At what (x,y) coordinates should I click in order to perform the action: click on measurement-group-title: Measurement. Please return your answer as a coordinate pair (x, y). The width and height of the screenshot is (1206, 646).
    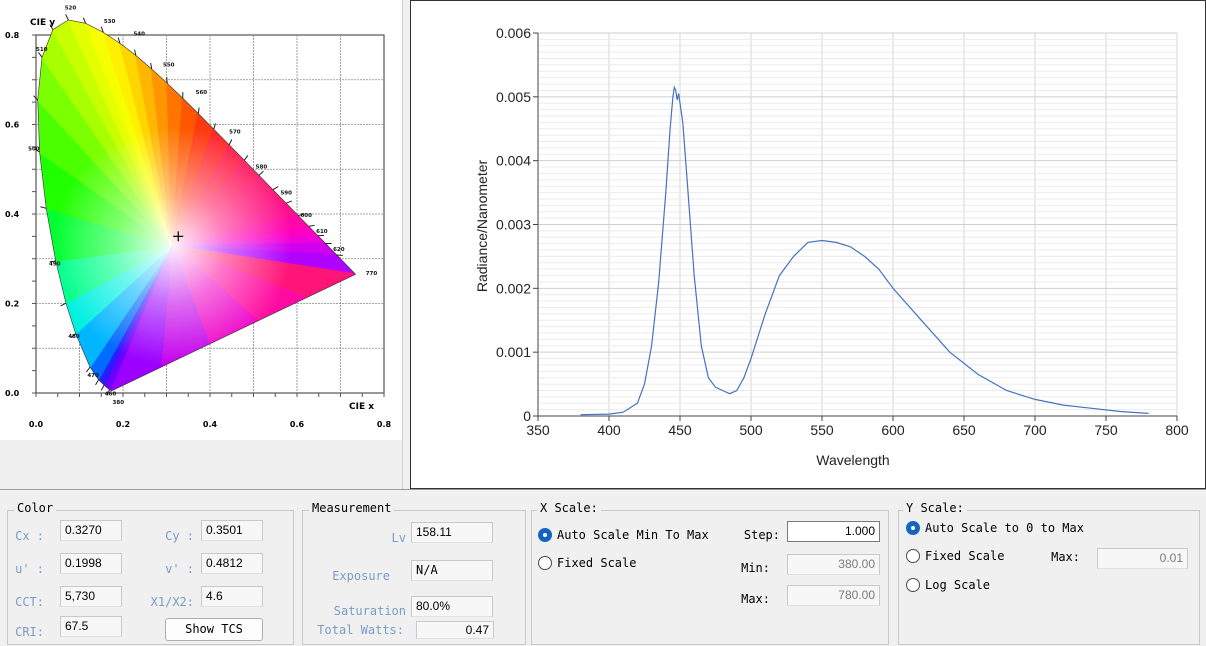
    Looking at the image, I should click on (351, 508).